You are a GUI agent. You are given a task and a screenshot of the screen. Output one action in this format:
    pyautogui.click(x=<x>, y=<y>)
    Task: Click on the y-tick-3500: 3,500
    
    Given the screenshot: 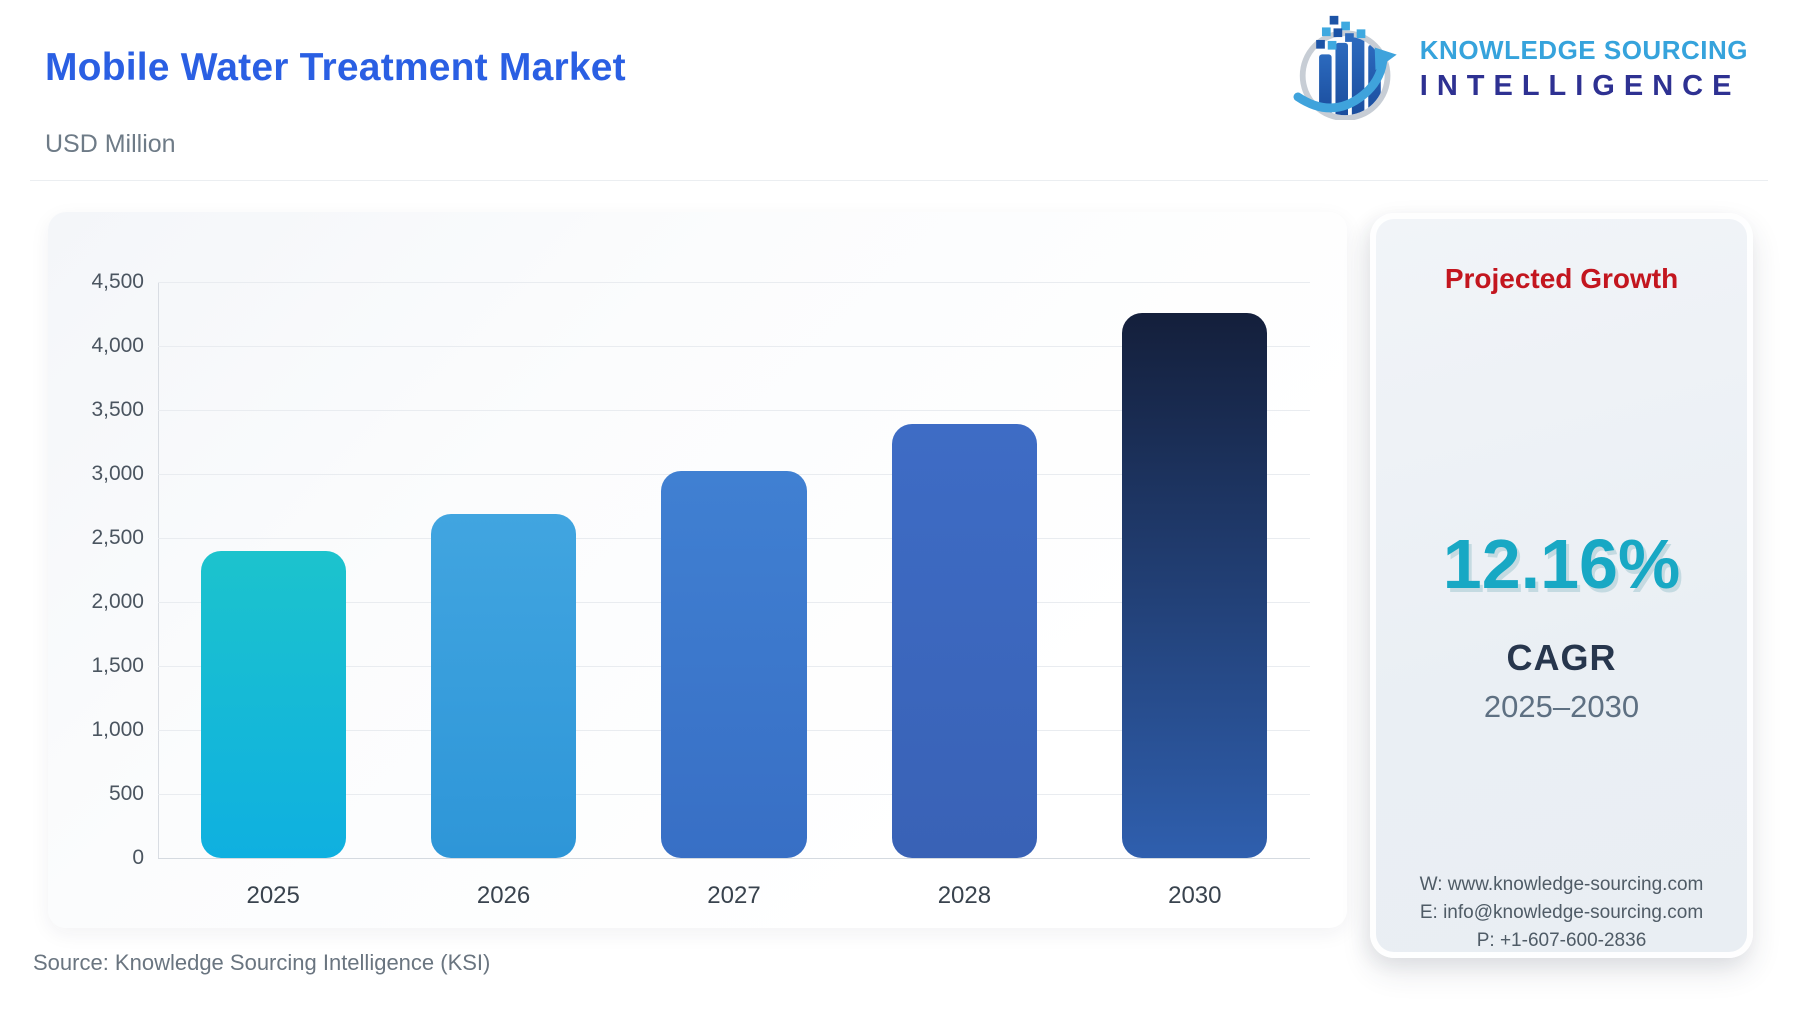 What is the action you would take?
    pyautogui.click(x=117, y=409)
    